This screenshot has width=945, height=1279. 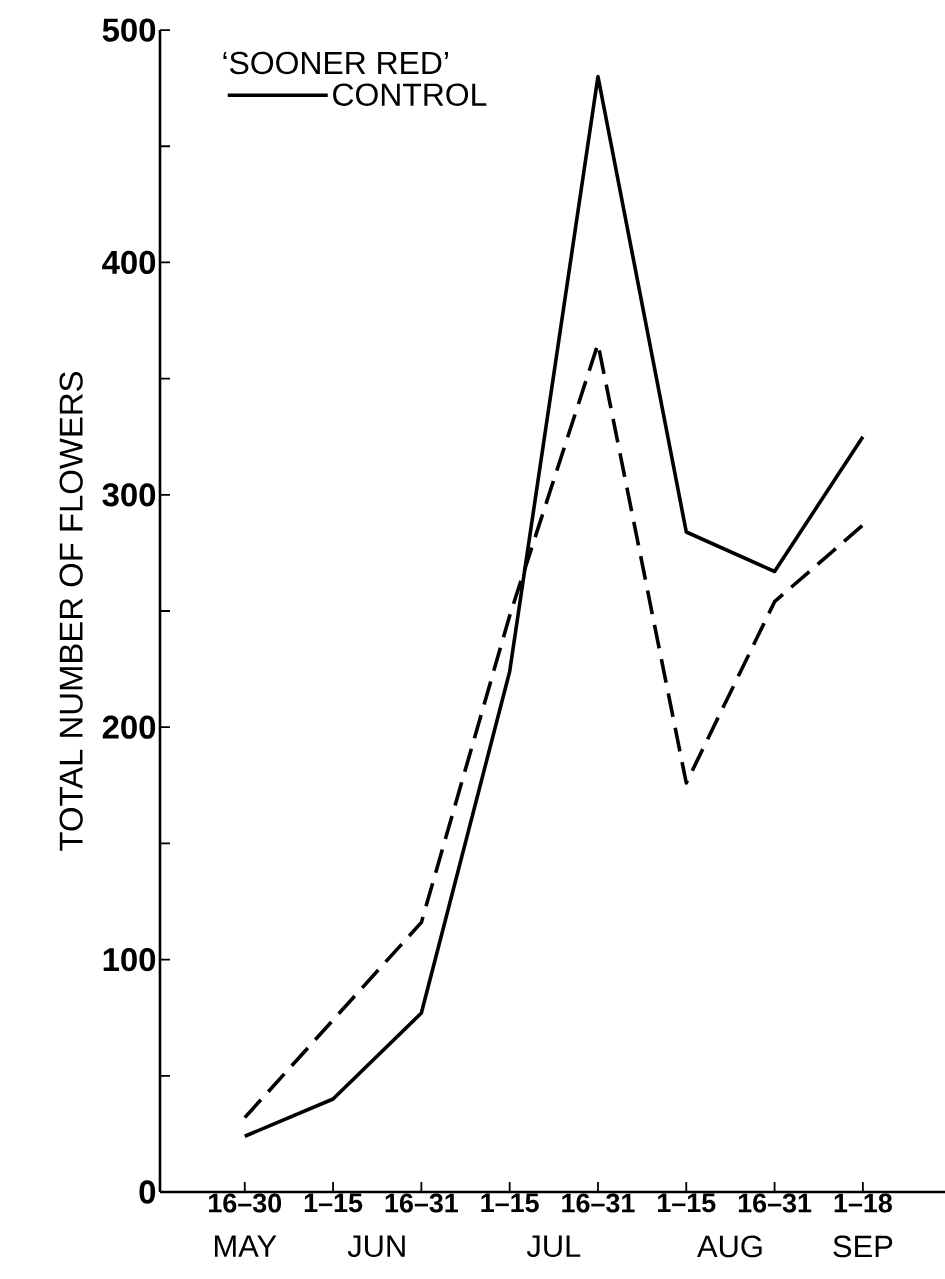 I want to click on y-tick-label: 300, so click(x=129, y=495).